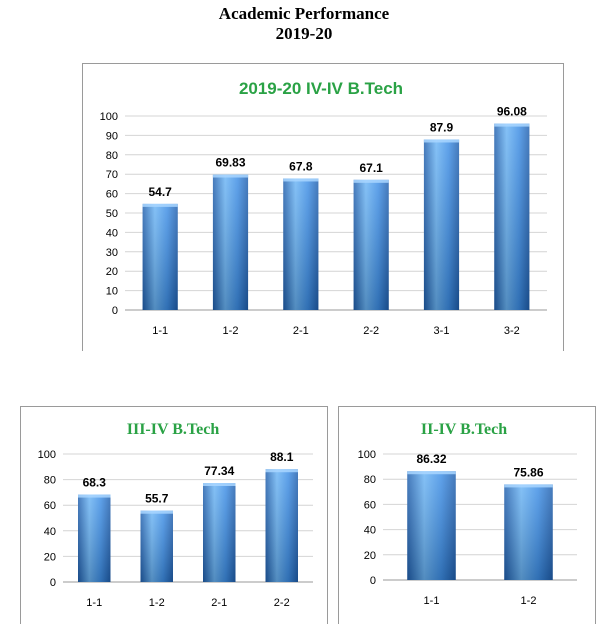 The width and height of the screenshot is (608, 624). Describe the element at coordinates (282, 457) in the screenshot. I see `data-label: 88.1` at that location.